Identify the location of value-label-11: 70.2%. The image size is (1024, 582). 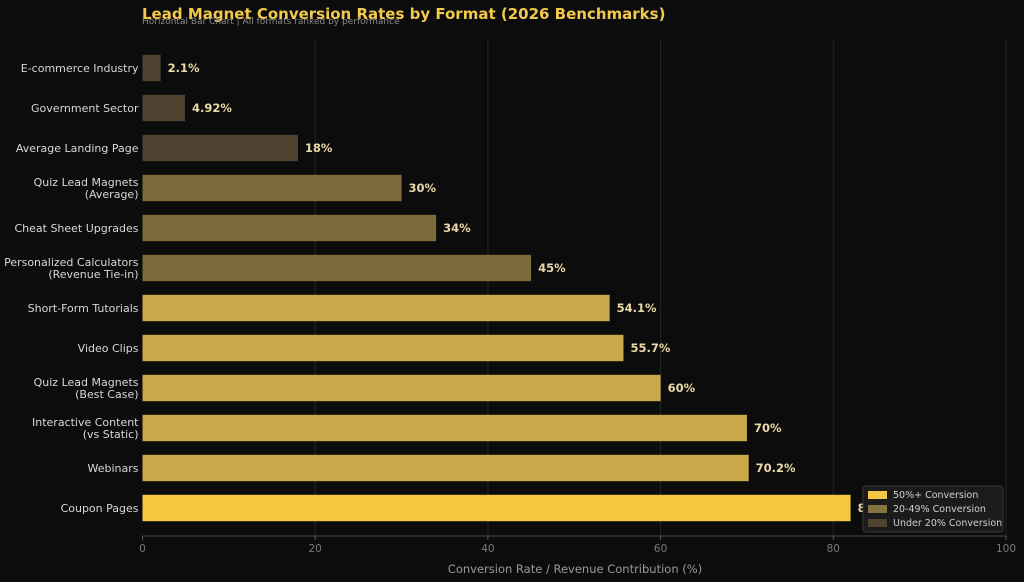
(776, 468).